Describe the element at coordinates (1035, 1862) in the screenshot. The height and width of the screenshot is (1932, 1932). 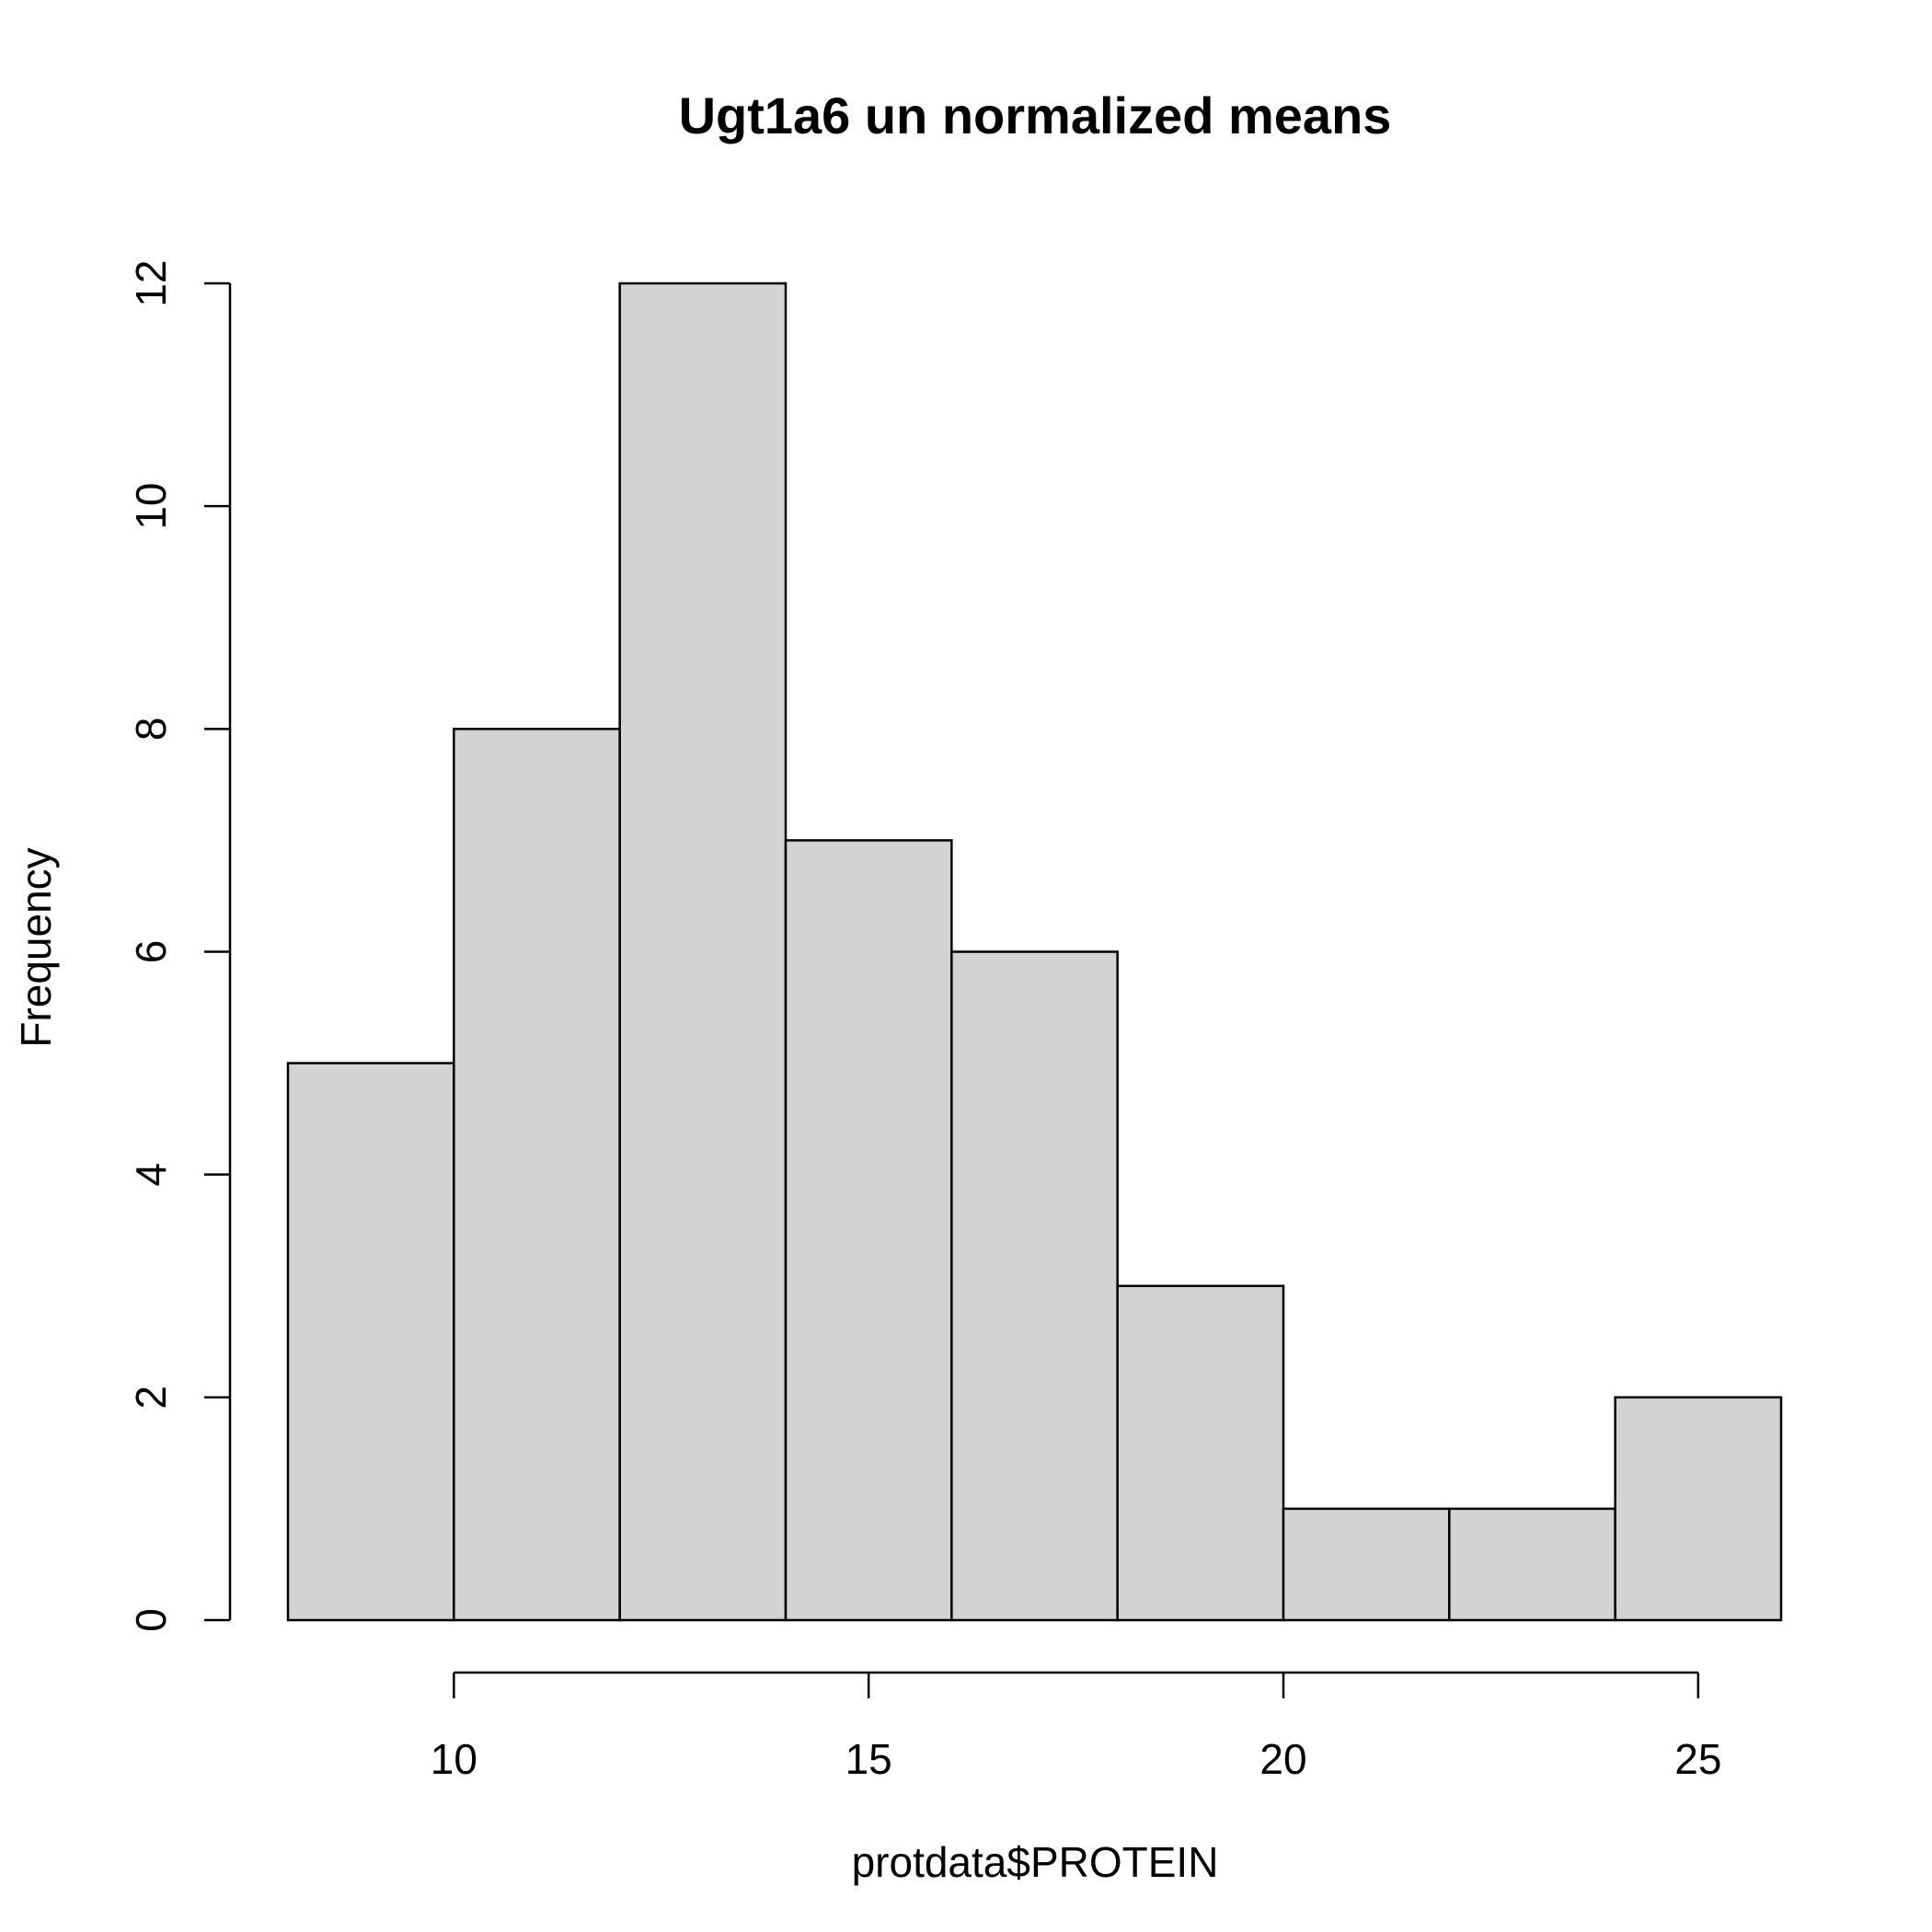
I see `x-axis-label: protdata$PROTEIN` at that location.